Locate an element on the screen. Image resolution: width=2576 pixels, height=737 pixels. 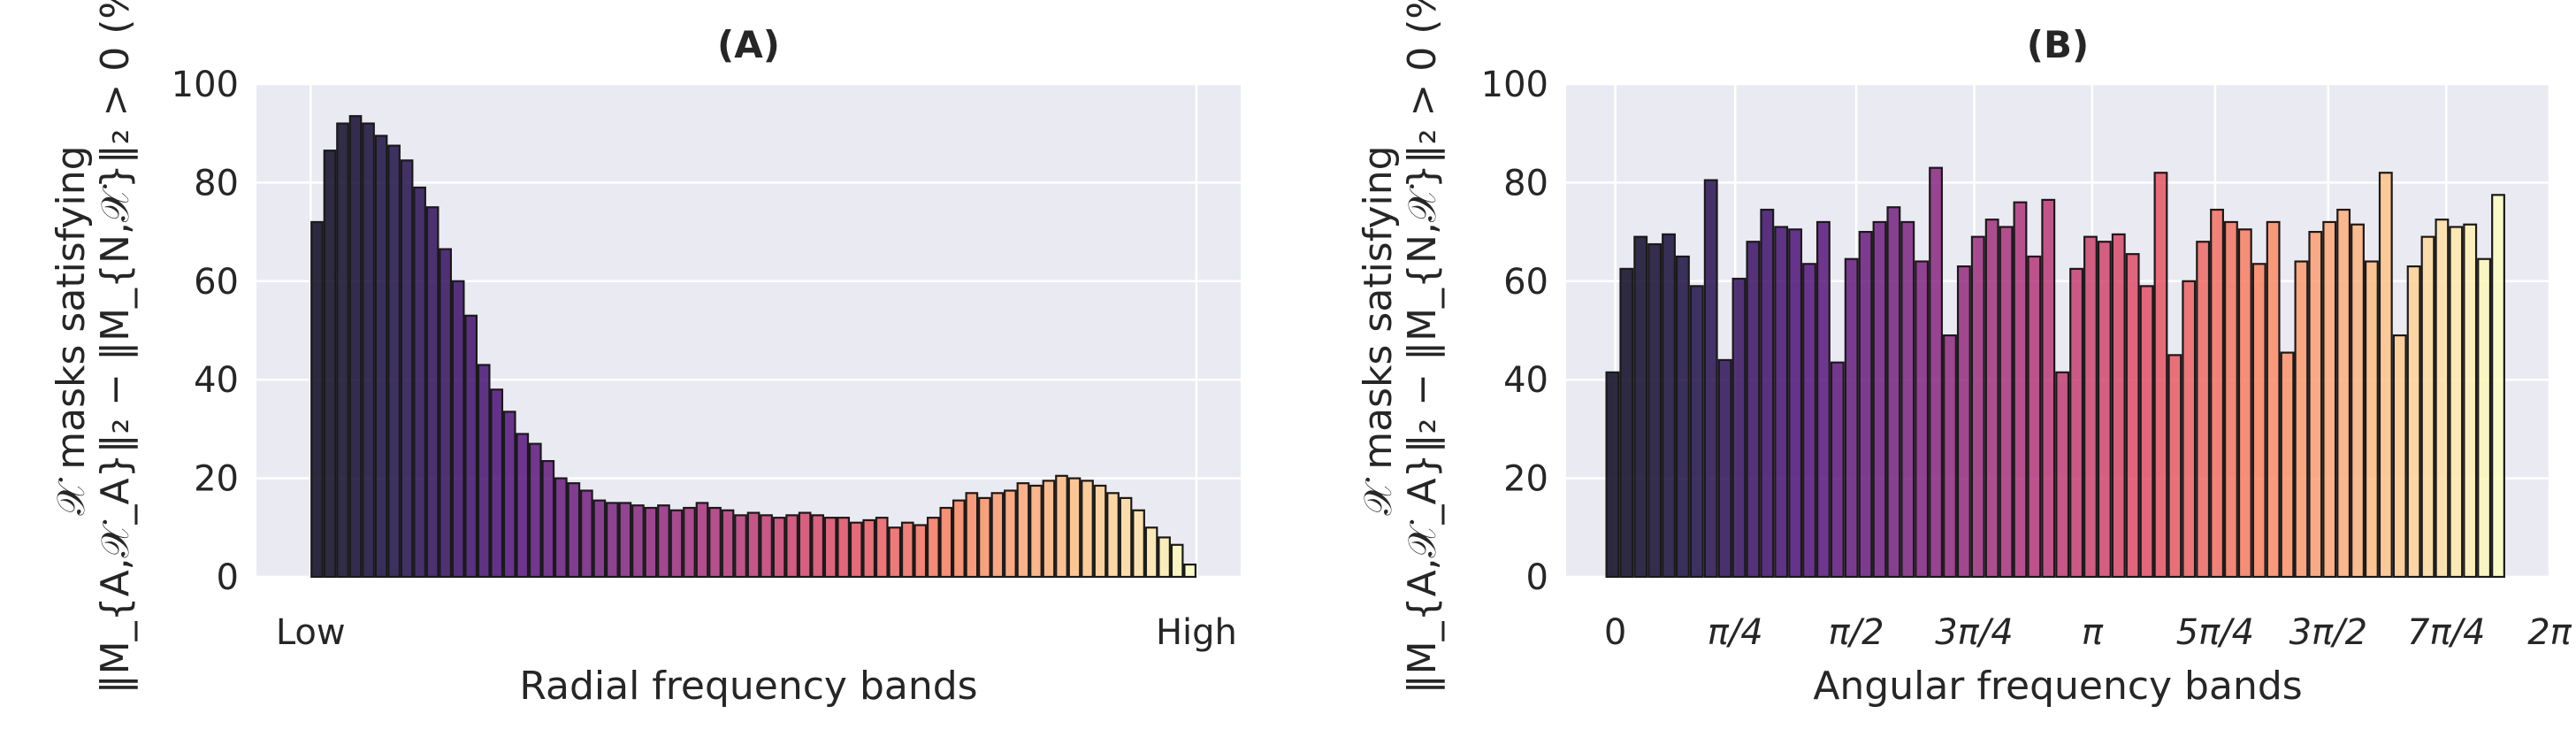
x-tick-label: 3π/4 is located at coordinates (1974, 633).